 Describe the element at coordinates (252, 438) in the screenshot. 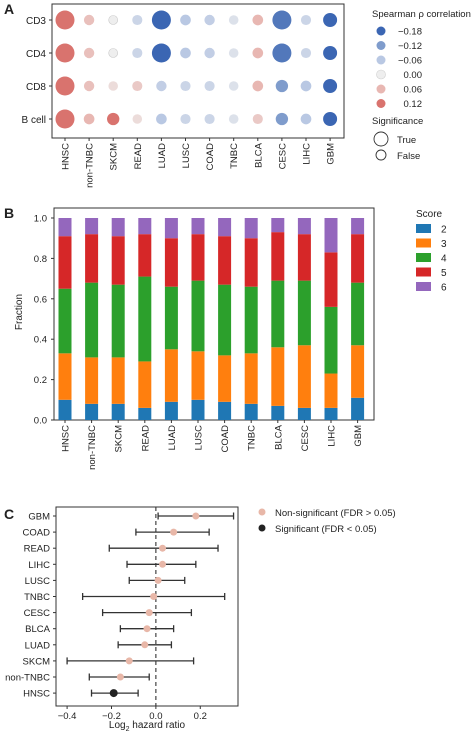

I see `x-tick-label: TNBC` at that location.